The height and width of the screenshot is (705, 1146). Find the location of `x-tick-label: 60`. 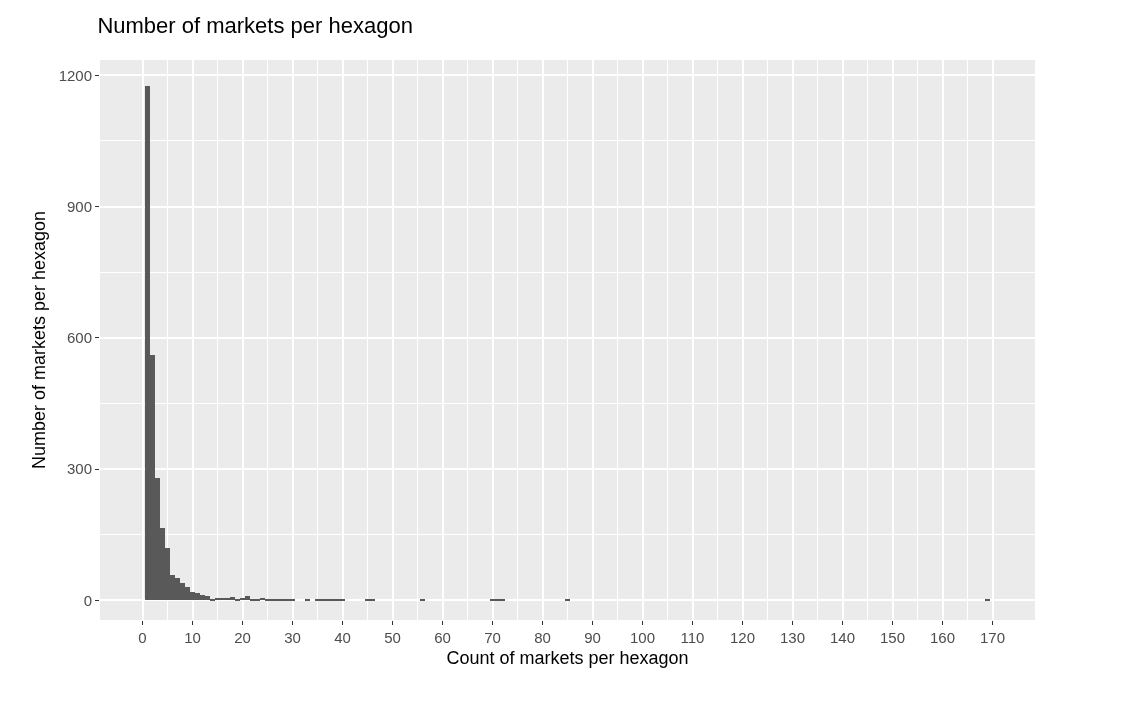

x-tick-label: 60 is located at coordinates (442, 637).